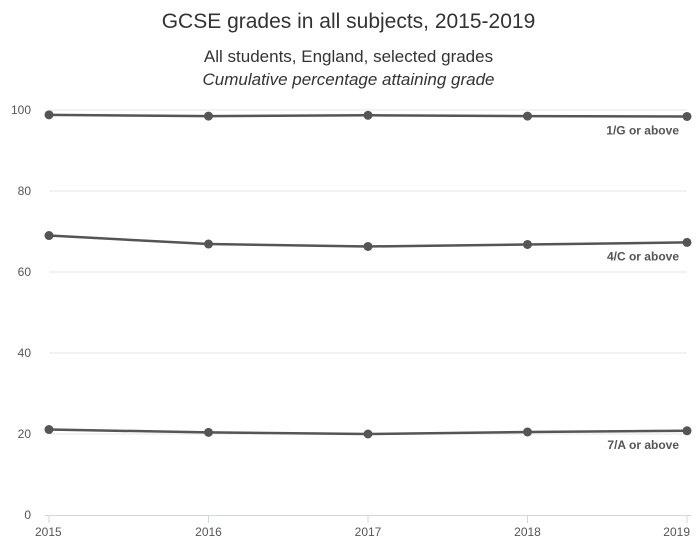 Image resolution: width=697 pixels, height=543 pixels. What do you see at coordinates (348, 79) in the screenshot?
I see `chart-subtitle-note: Cumulative percentage attaining grade` at bounding box center [348, 79].